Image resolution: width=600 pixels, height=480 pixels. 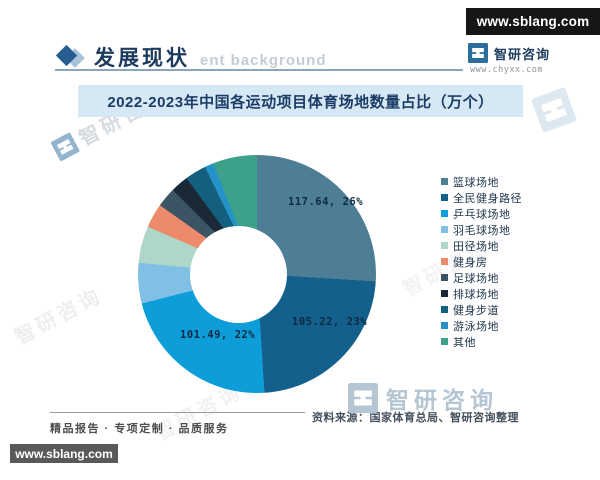 I want to click on brand-block: 智研咨询 www.chyxx.com, so click(x=523, y=59).